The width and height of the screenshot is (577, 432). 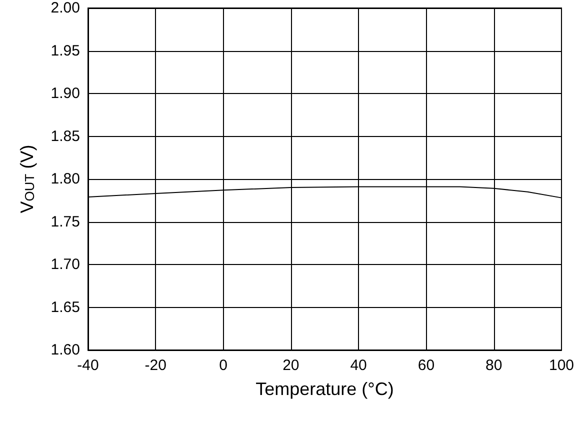 What do you see at coordinates (65, 179) in the screenshot?
I see `y-tick-label: 1.80` at bounding box center [65, 179].